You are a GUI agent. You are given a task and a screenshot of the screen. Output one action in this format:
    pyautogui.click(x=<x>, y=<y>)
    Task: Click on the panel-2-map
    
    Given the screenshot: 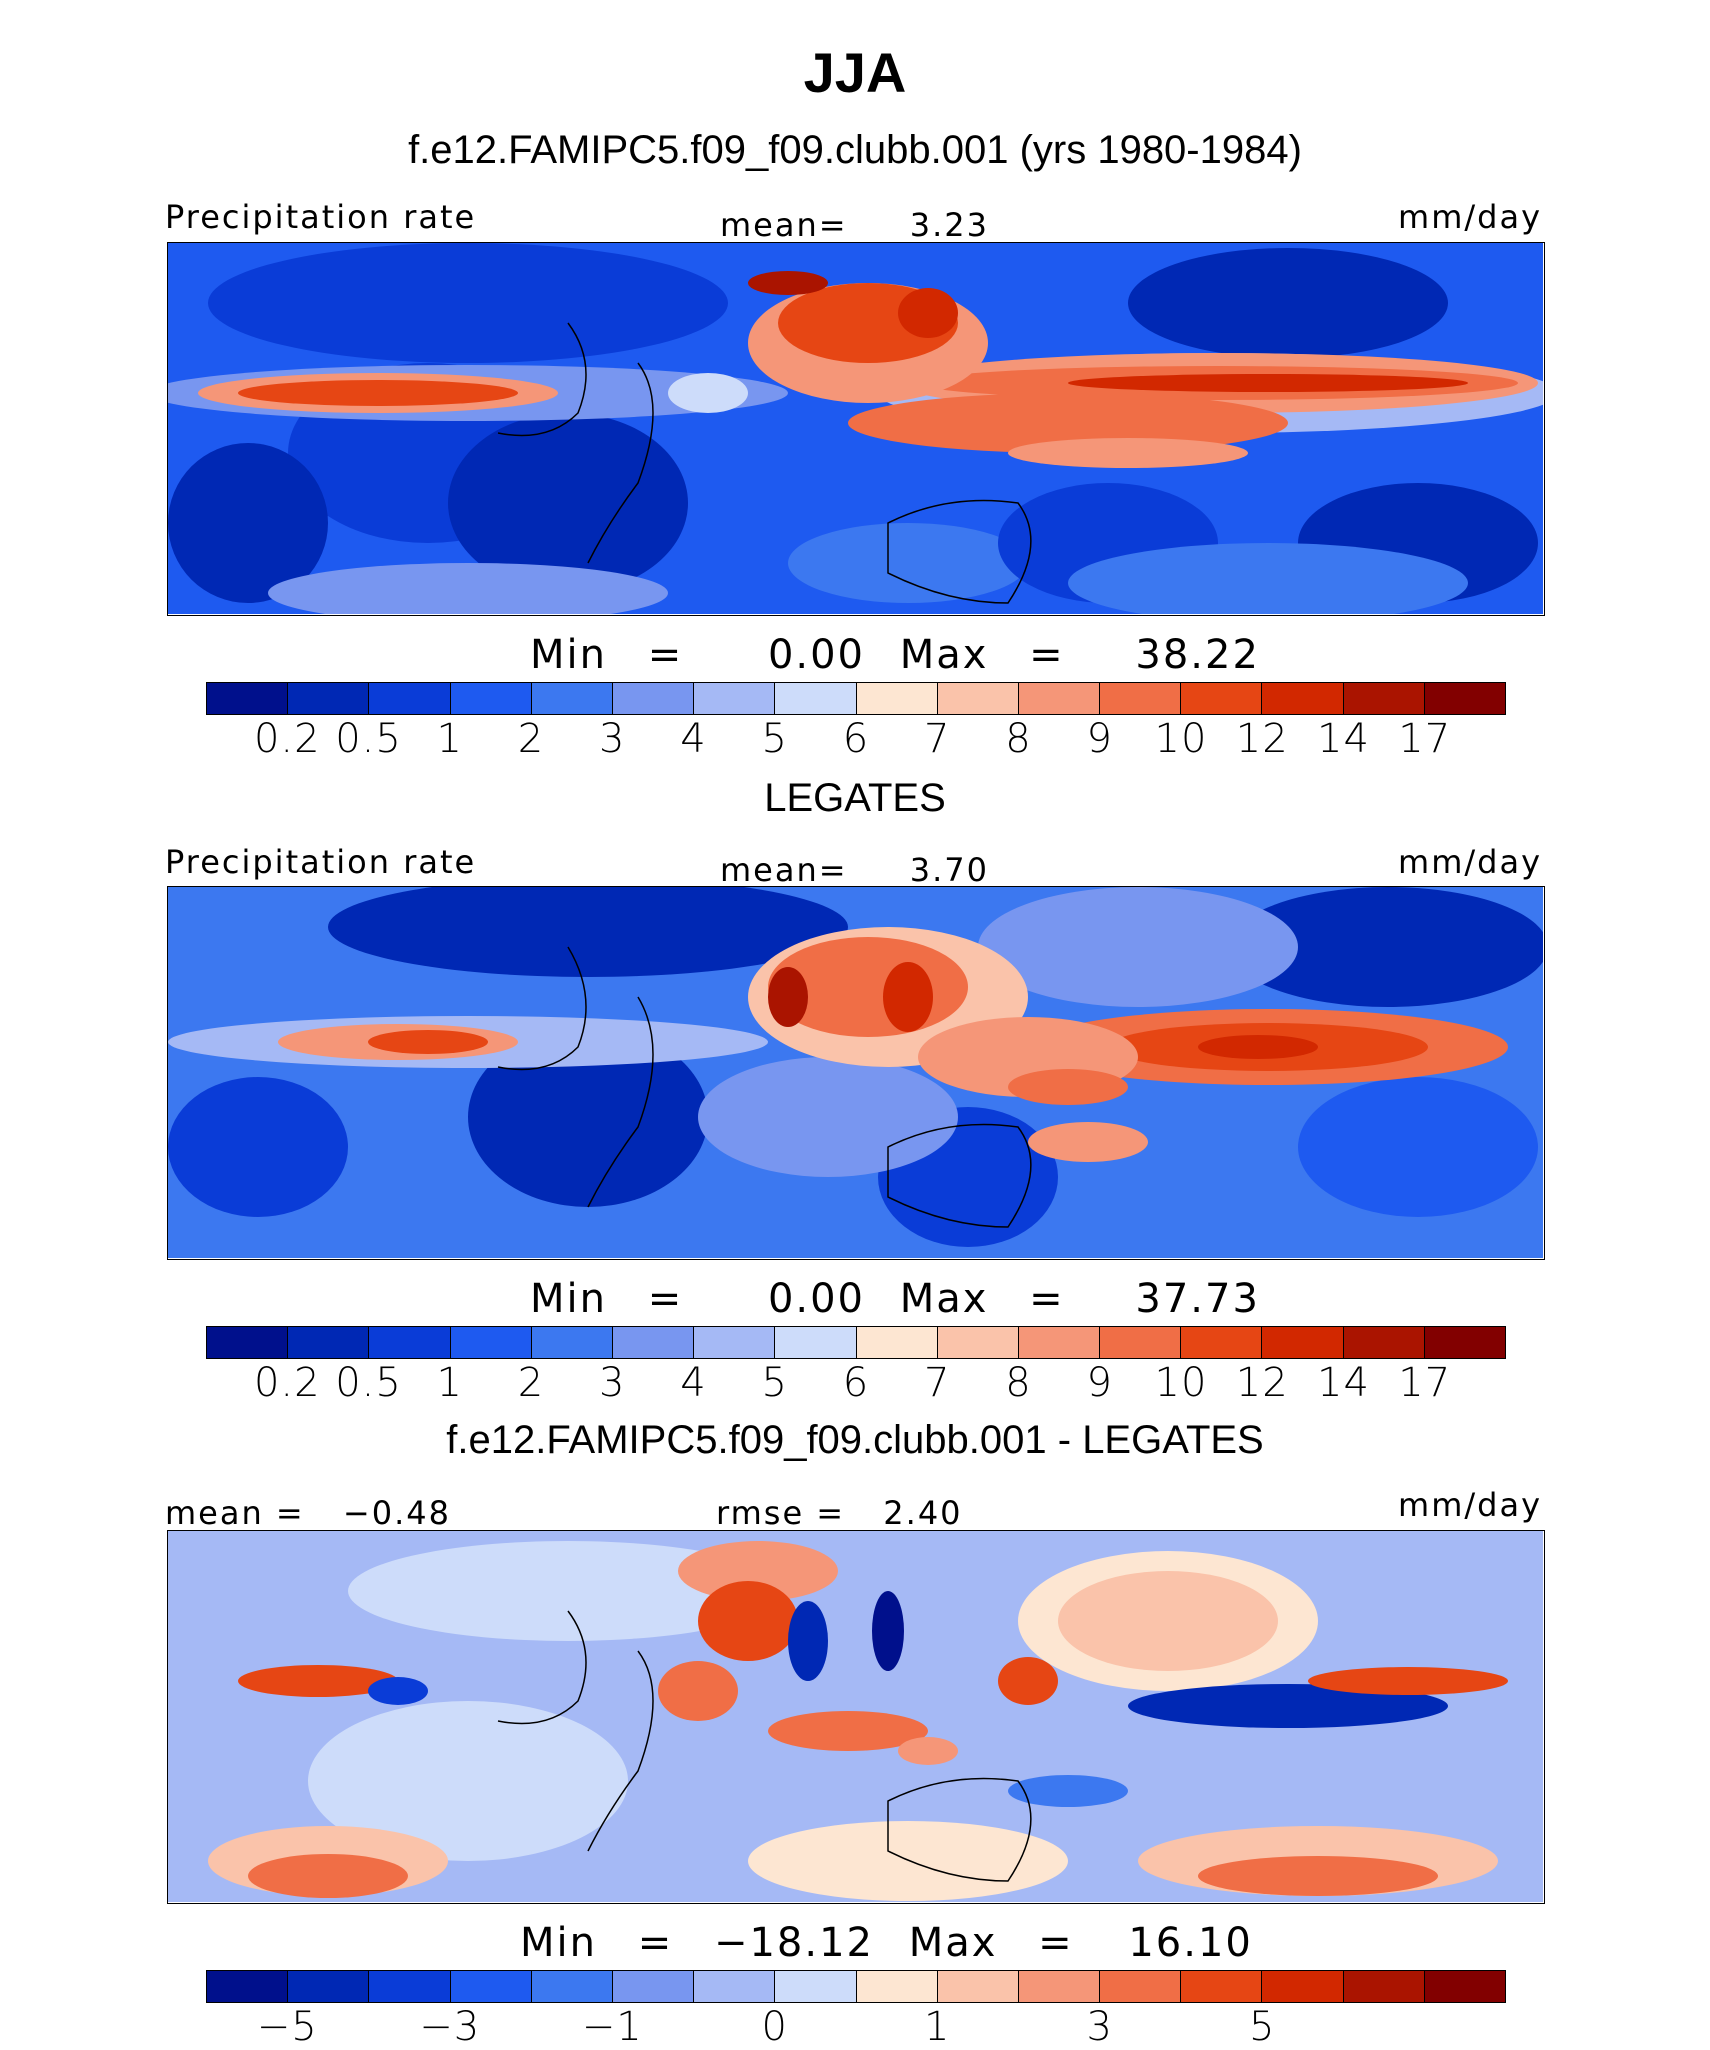 What is the action you would take?
    pyautogui.click(x=856, y=1073)
    